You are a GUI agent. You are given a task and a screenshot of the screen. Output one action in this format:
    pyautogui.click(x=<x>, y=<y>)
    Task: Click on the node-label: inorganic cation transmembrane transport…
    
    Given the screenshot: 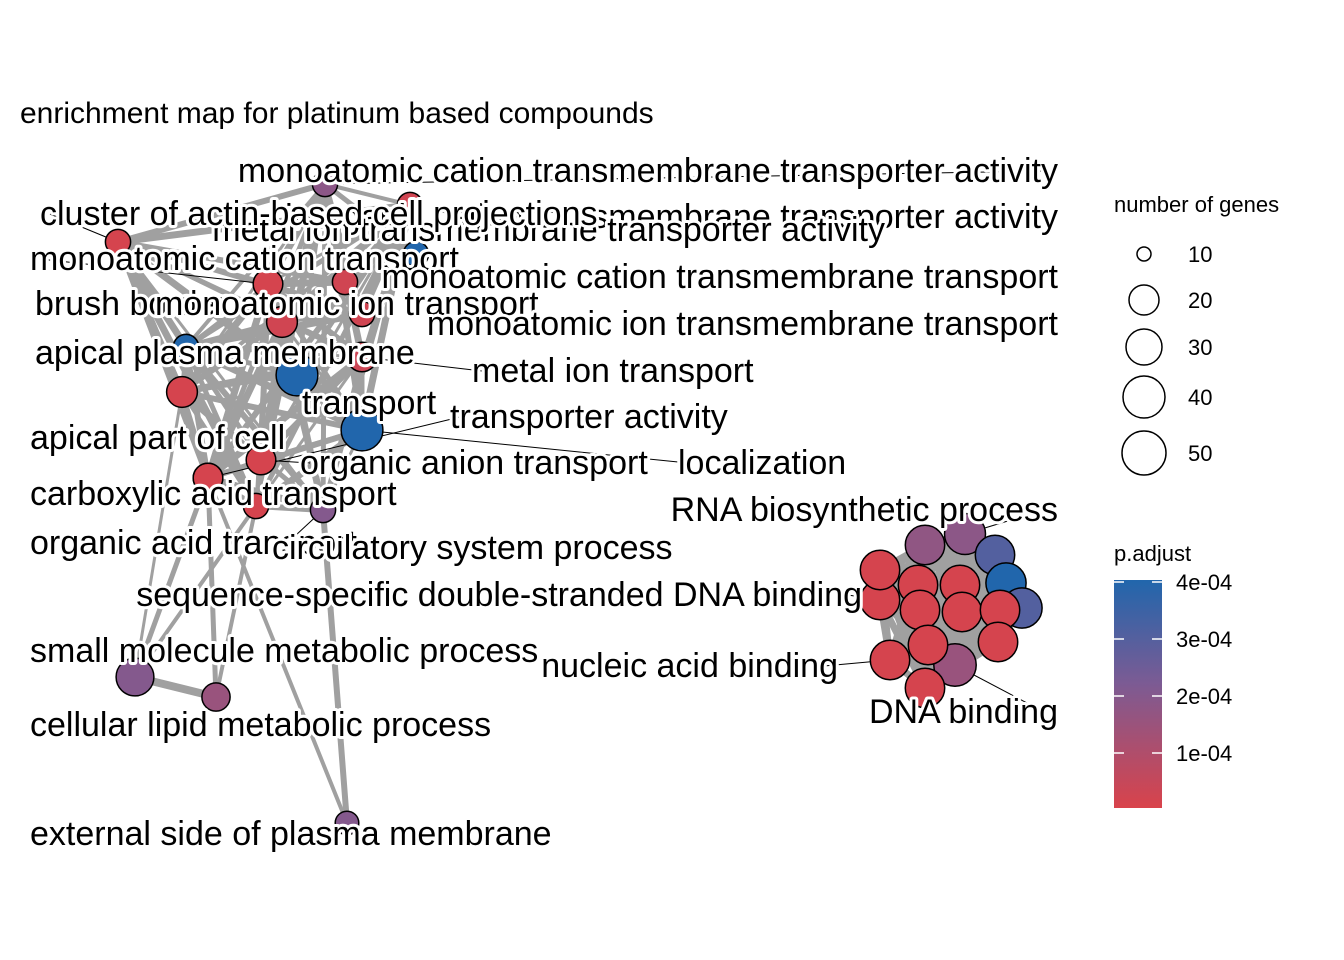 What is the action you would take?
    pyautogui.click(x=671, y=217)
    